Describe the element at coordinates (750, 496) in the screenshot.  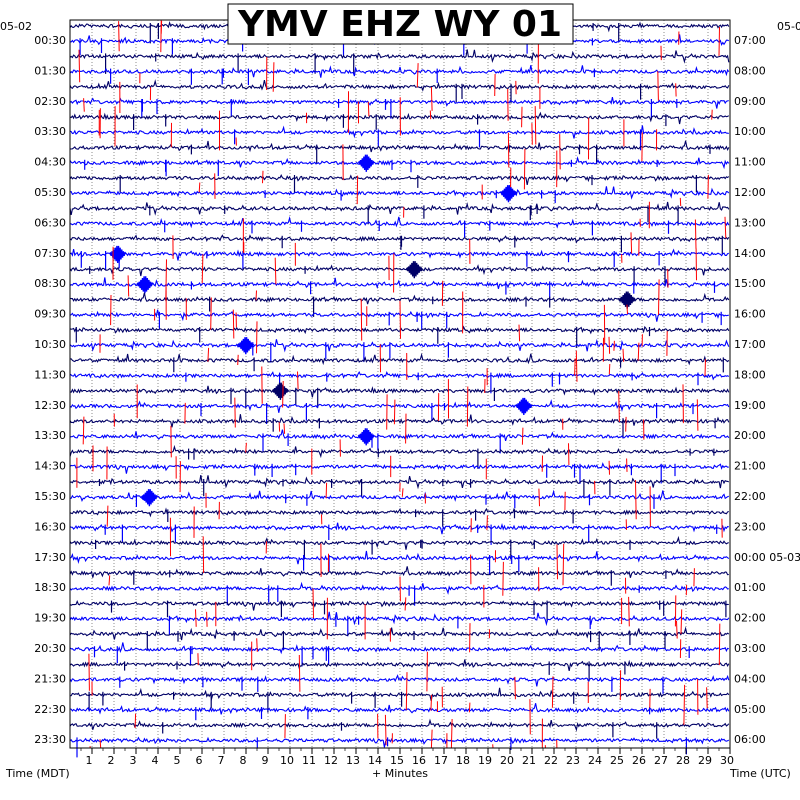
I see `right-hour-label: 22:00` at that location.